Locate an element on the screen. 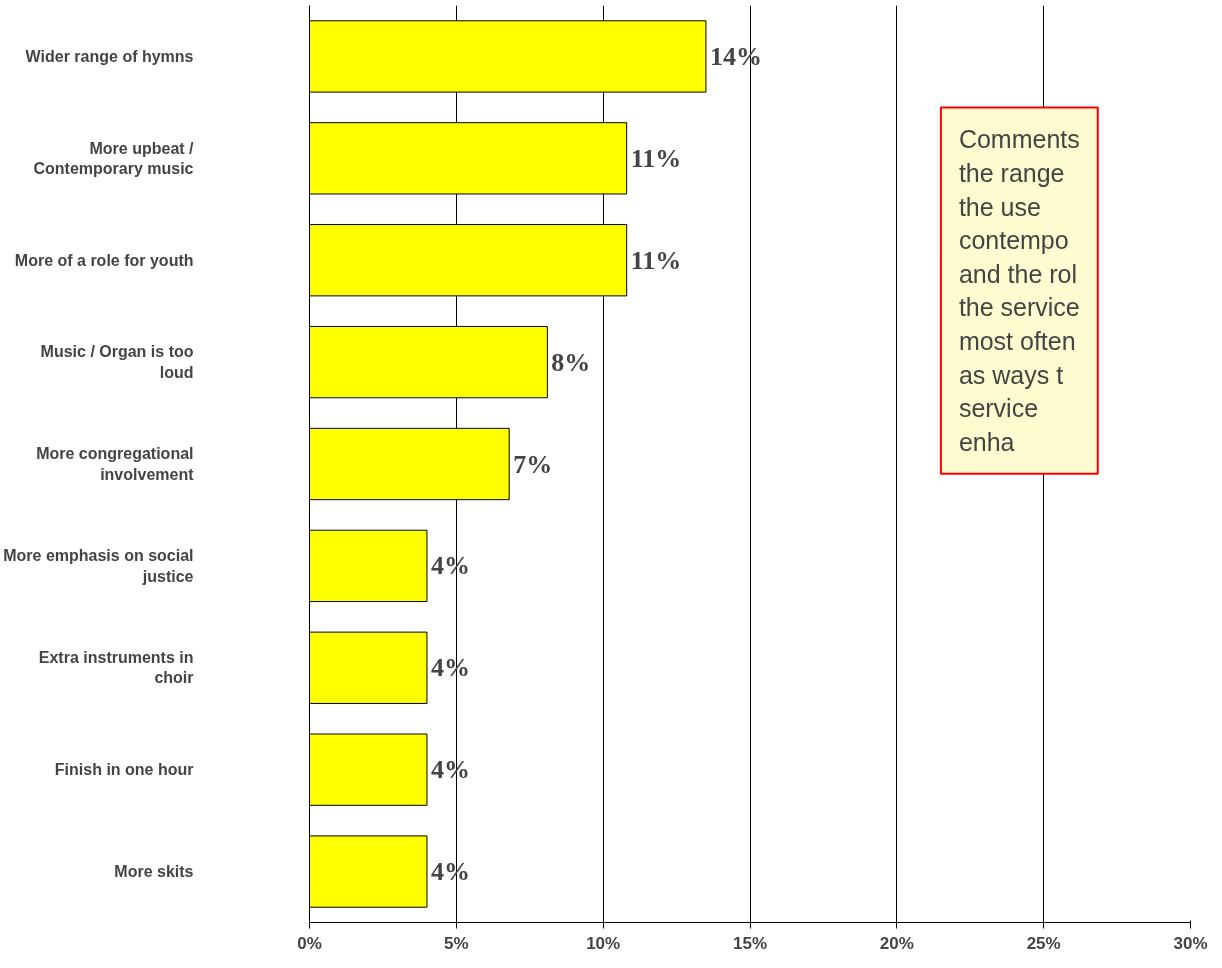 The image size is (1222, 968). text: Comments the range the use contempo and the rol the service most often as ways t service enha is located at coordinates (1019, 290).